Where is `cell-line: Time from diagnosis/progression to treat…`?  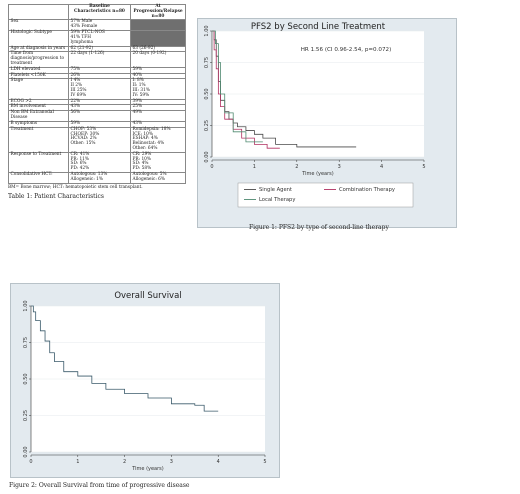 cell-line: Time from diagnosis/progression to treat… is located at coordinates (37, 58).